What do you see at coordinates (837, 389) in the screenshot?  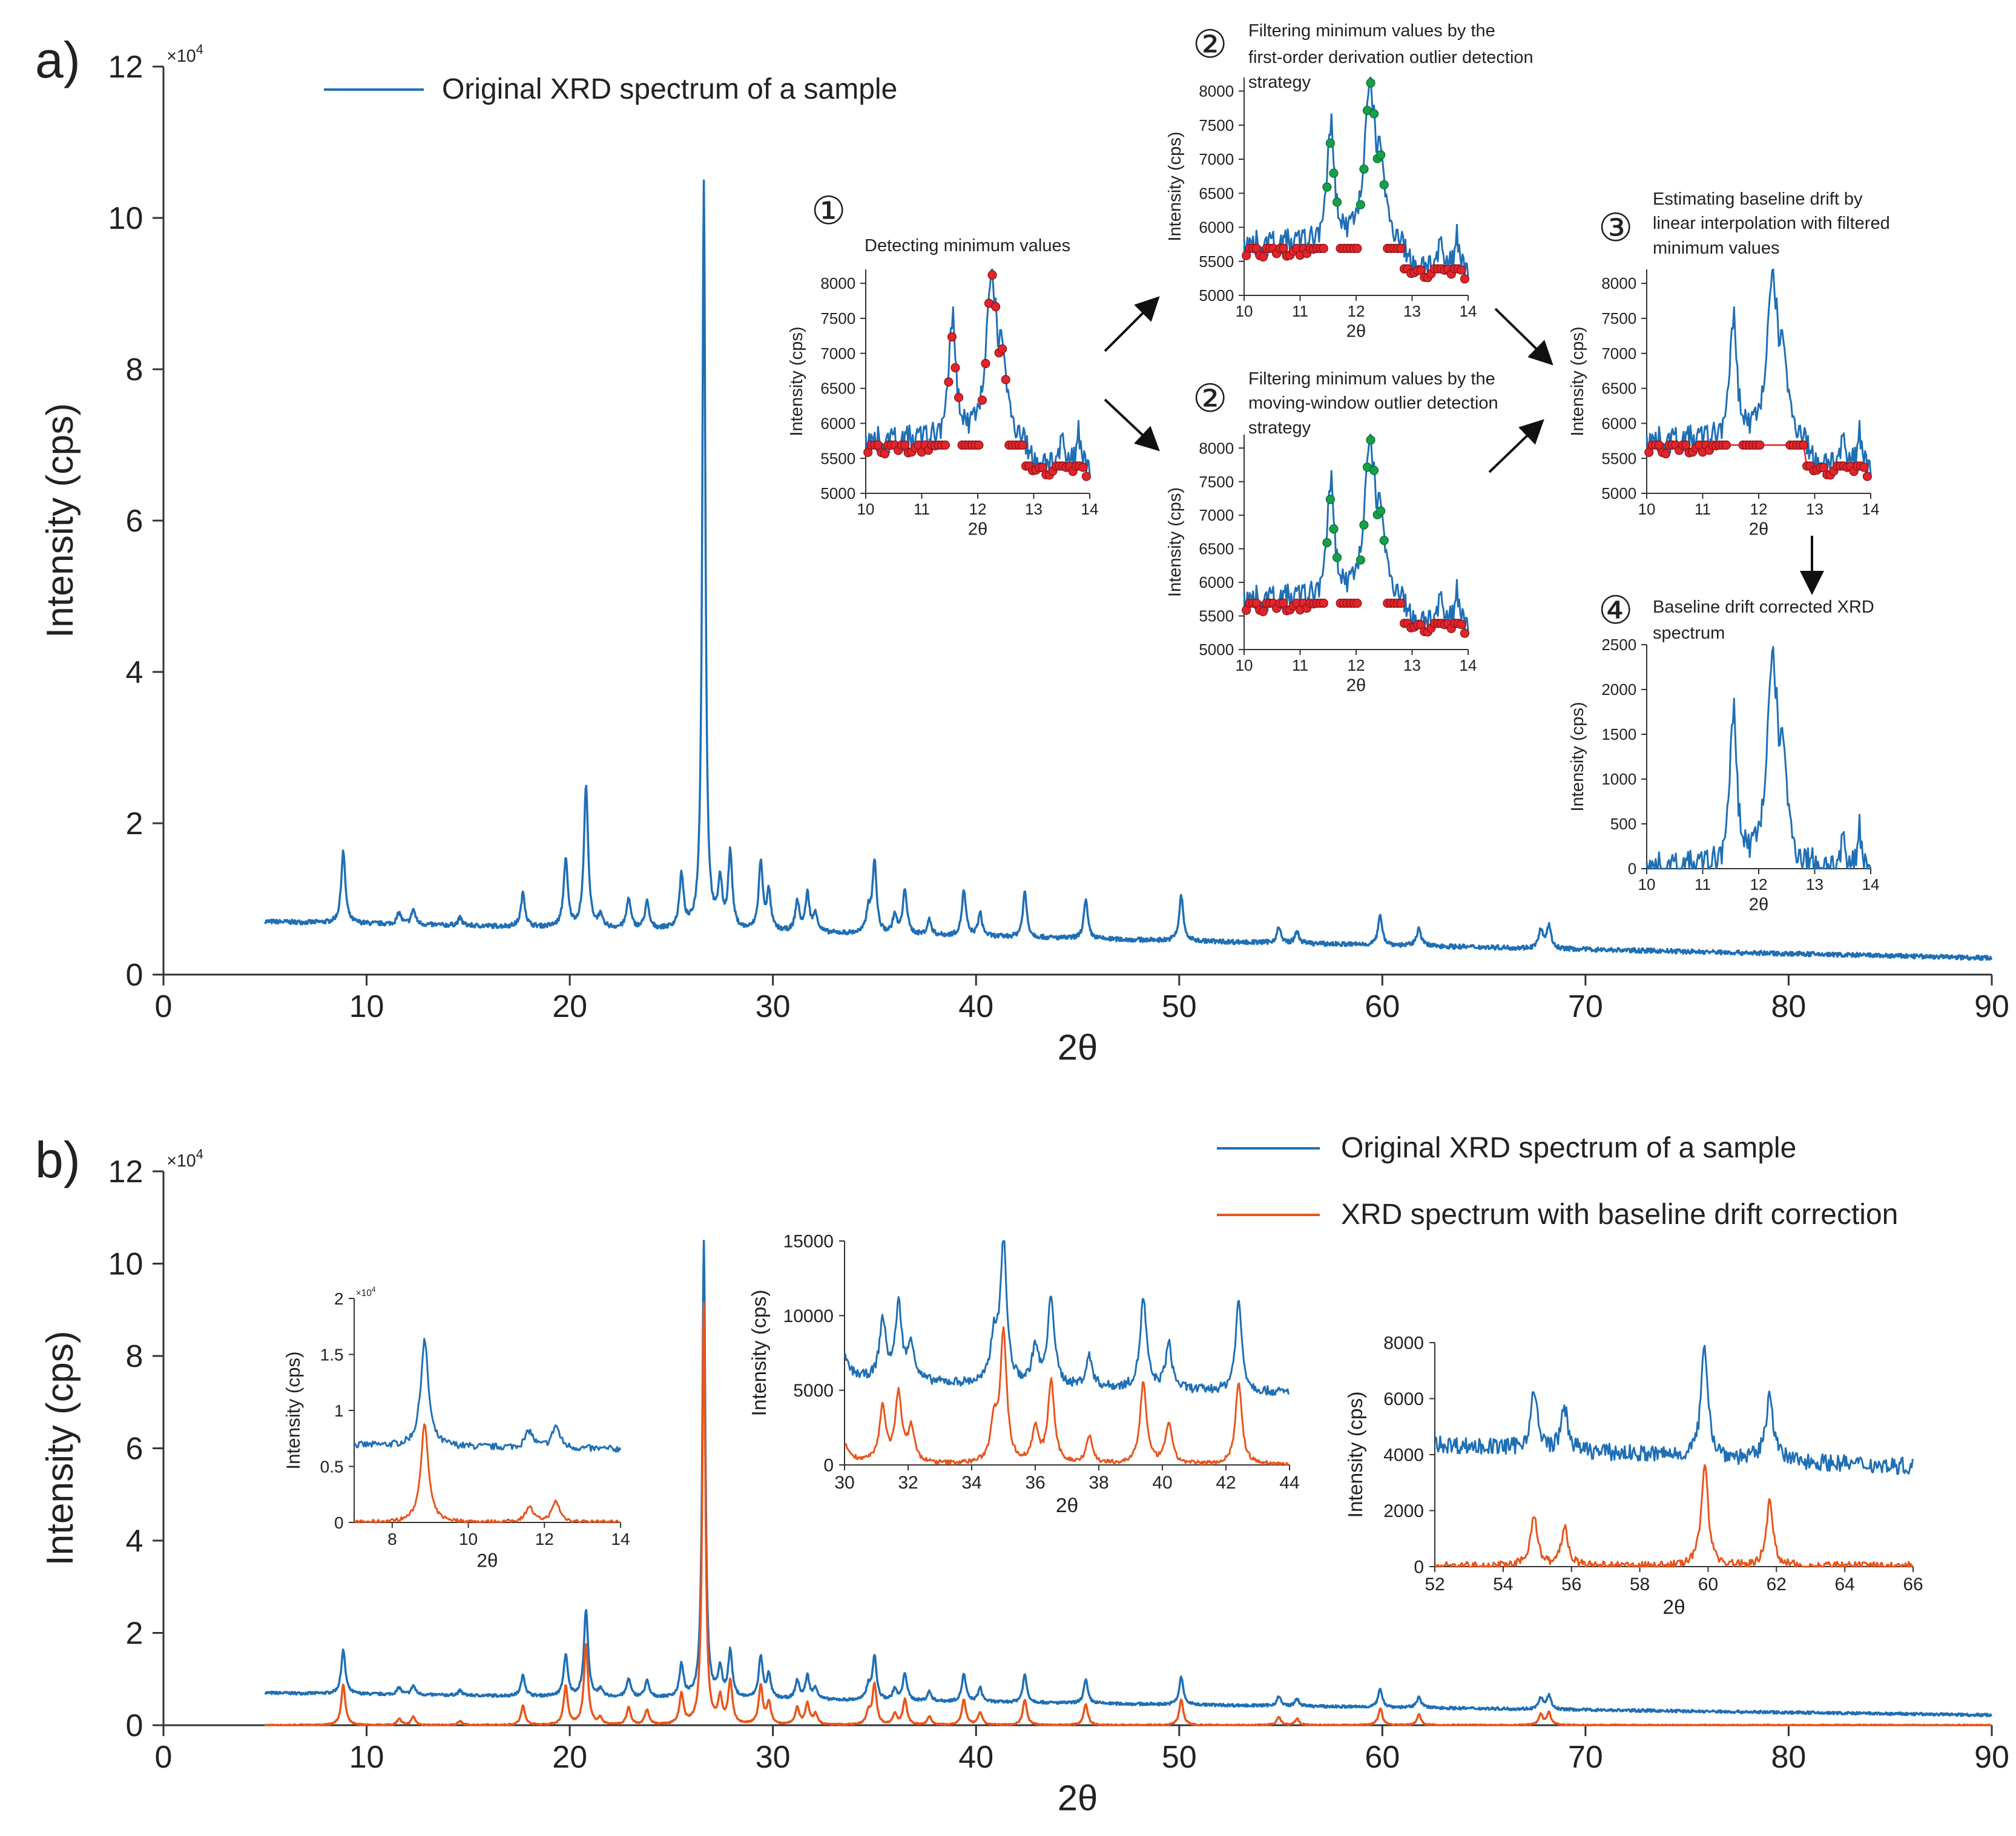 I see `inset_s1-y-tick-label: 6500` at bounding box center [837, 389].